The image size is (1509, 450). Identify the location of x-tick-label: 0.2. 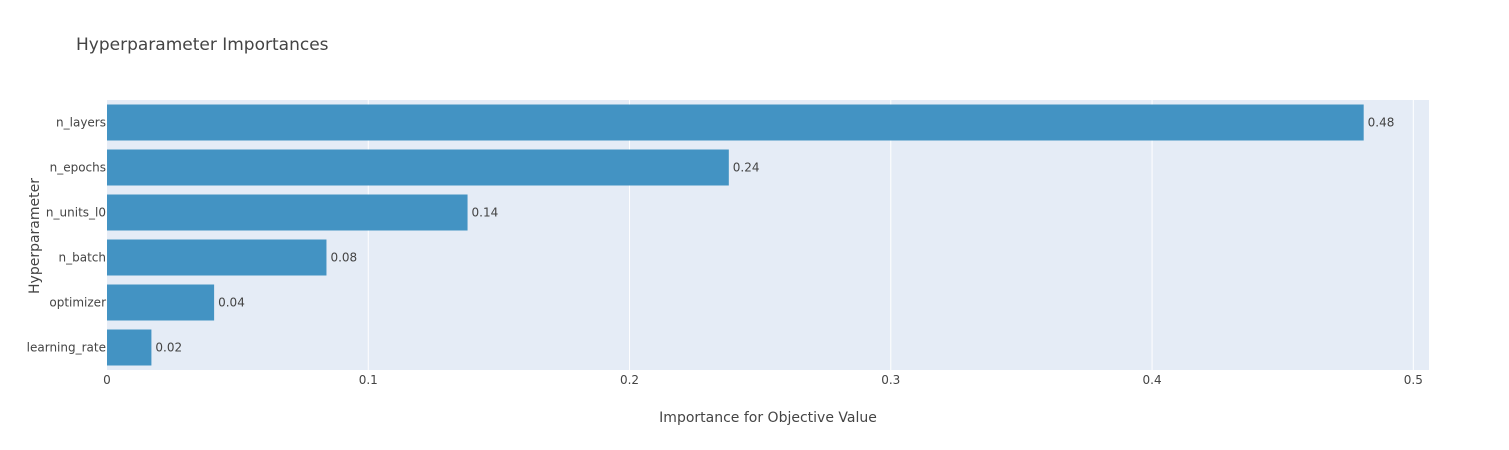
(629, 380).